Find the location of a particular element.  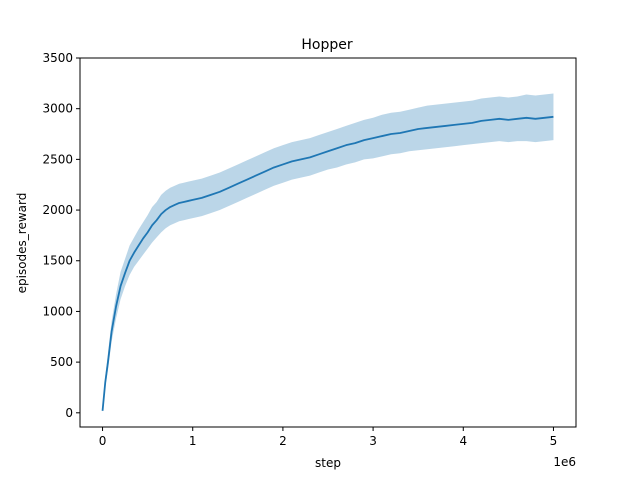

y-tick-label: 3000 is located at coordinates (57, 109).